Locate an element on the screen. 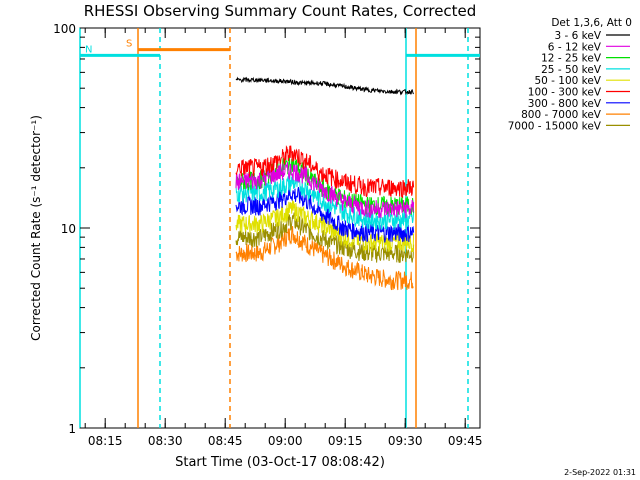 This screenshot has width=640, height=480. x-tick-label: 08:30 is located at coordinates (165, 441).